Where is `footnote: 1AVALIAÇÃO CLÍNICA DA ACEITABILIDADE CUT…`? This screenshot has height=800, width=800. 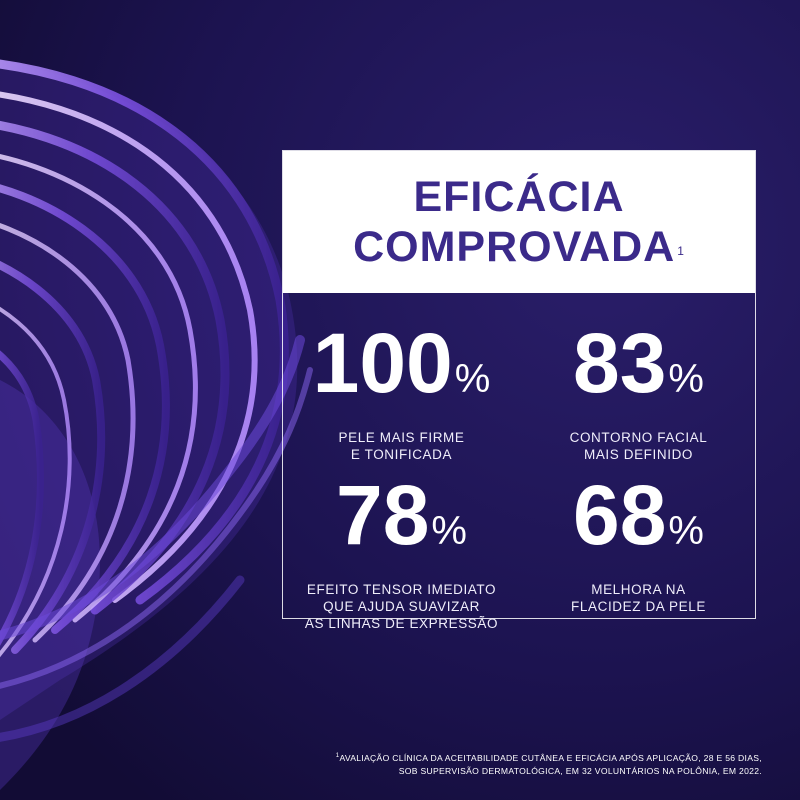
footnote: 1AVALIAÇÃO CLÍNICA DA ACEITABILIDADE CUT… is located at coordinates (522, 764).